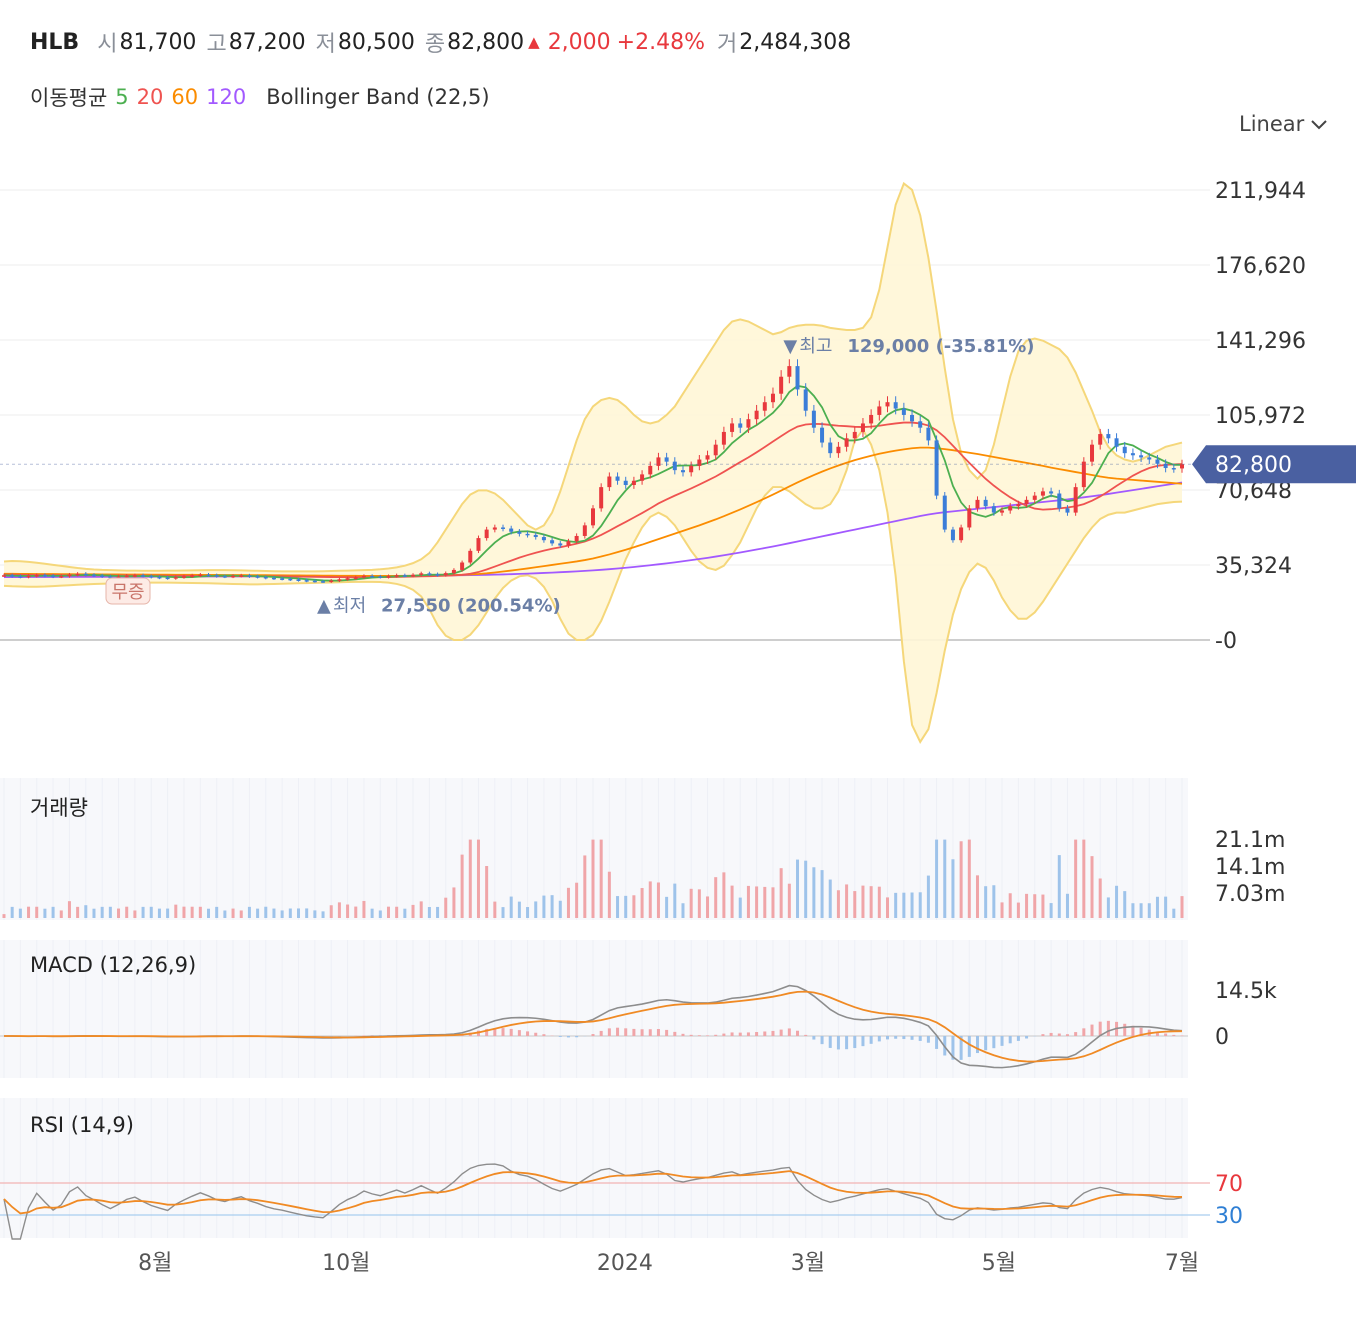  Describe the element at coordinates (378, 97) in the screenshot. I see `bollinger-legend: Bollinger Band (22,5)` at that location.